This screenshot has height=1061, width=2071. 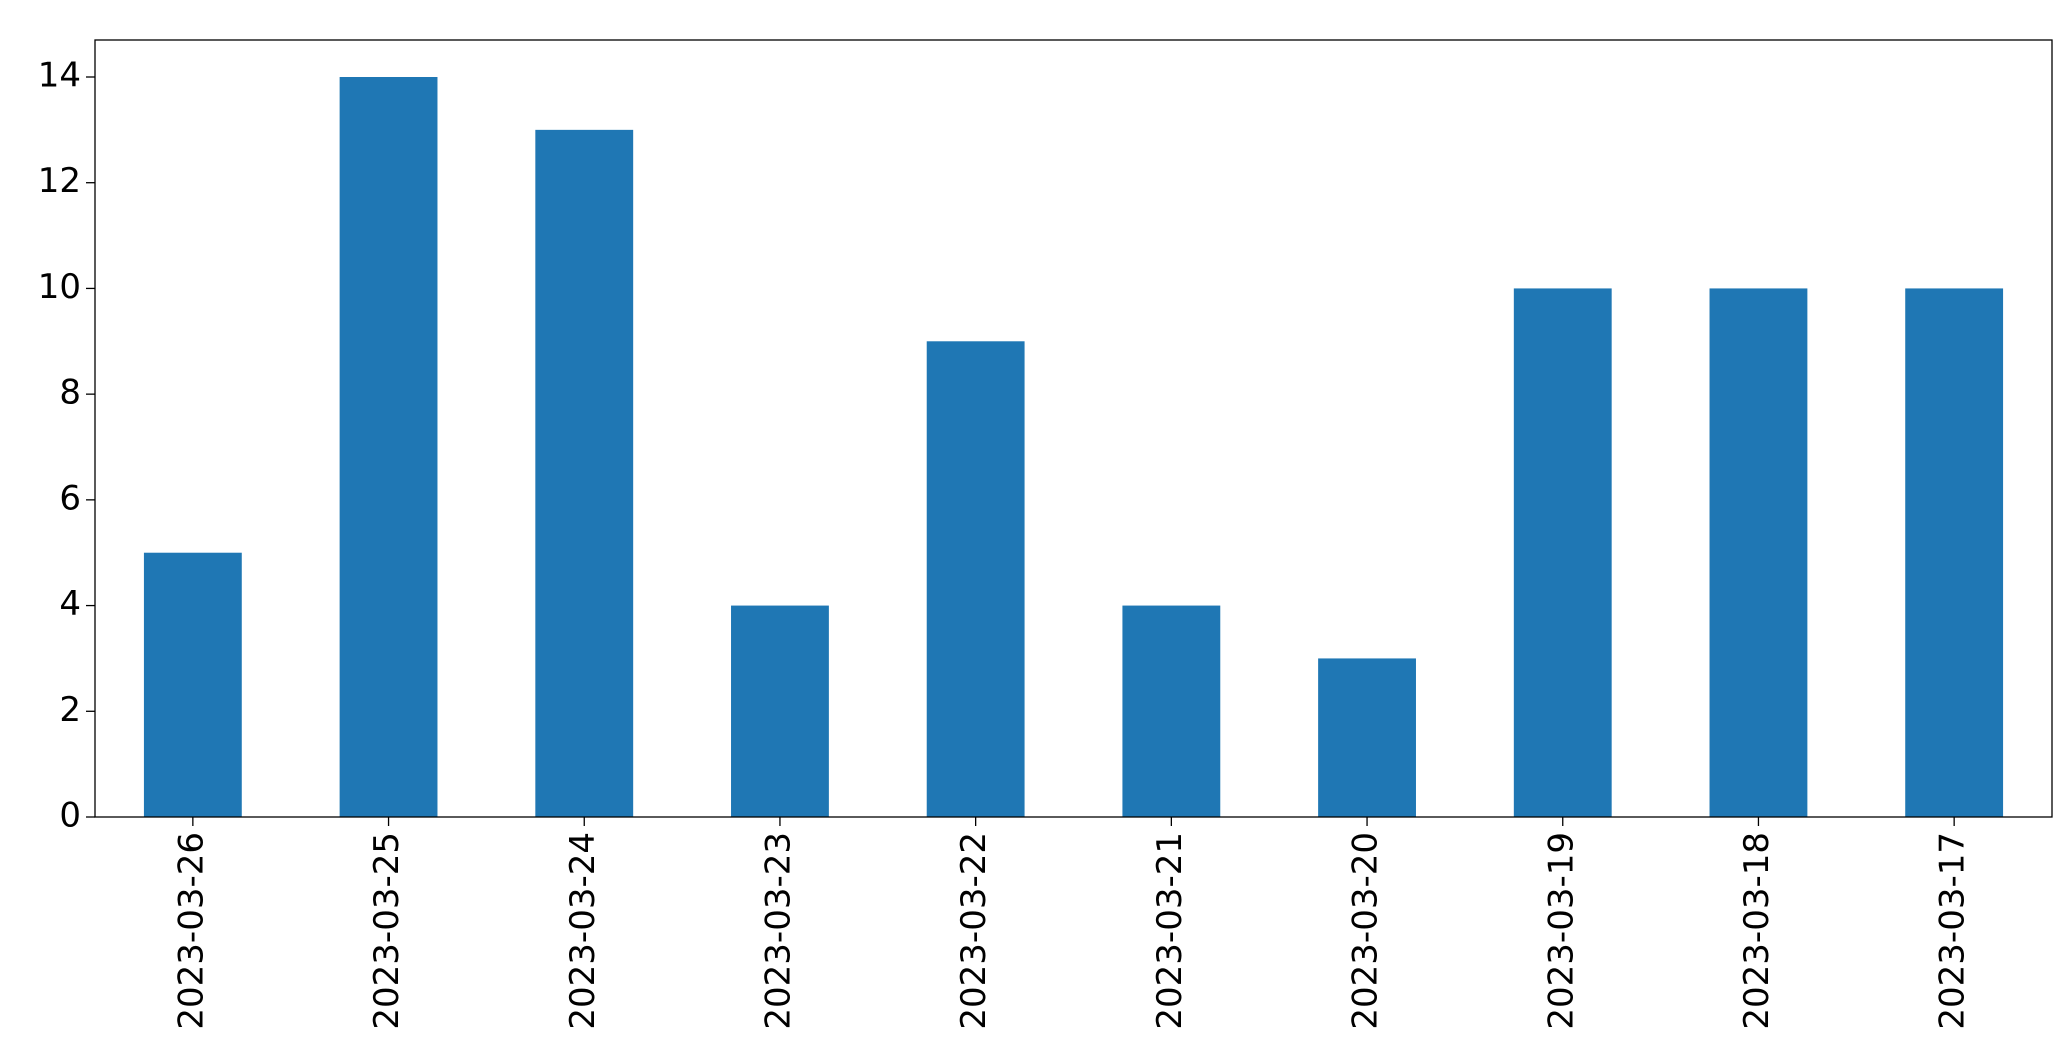 I want to click on y-tick-label: 2, so click(x=70, y=710).